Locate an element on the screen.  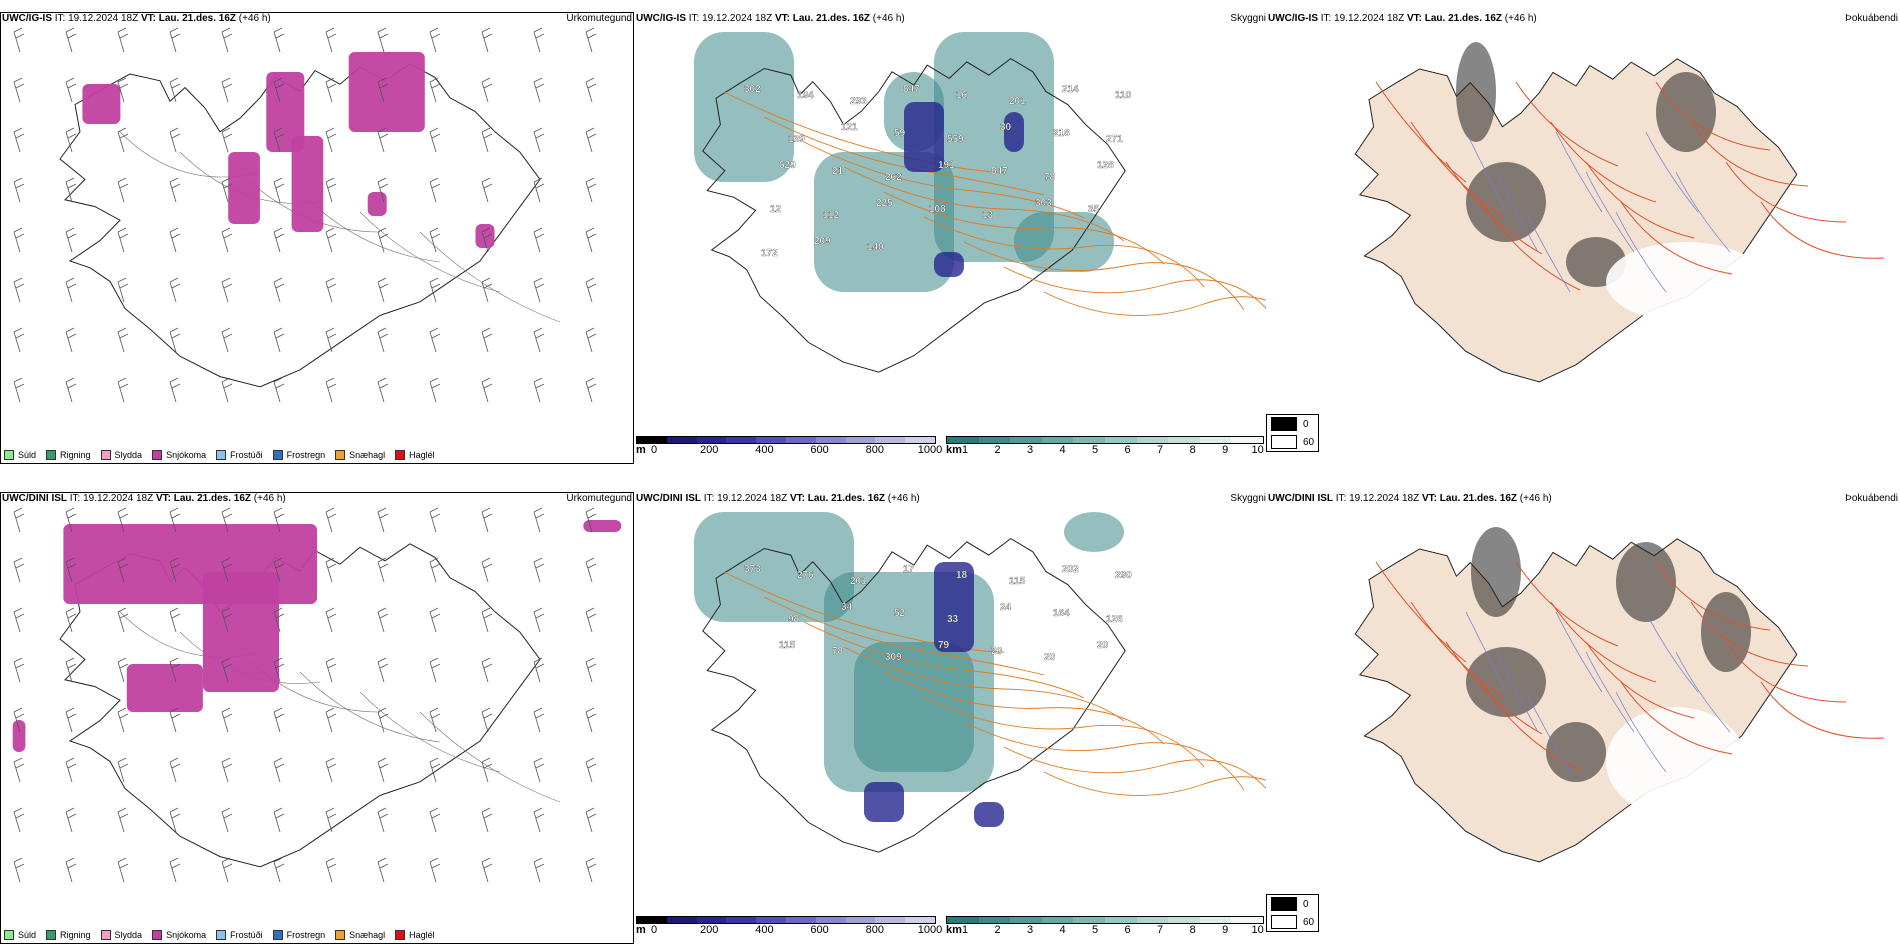
visibility-label: 34 is located at coordinates (847, 607).